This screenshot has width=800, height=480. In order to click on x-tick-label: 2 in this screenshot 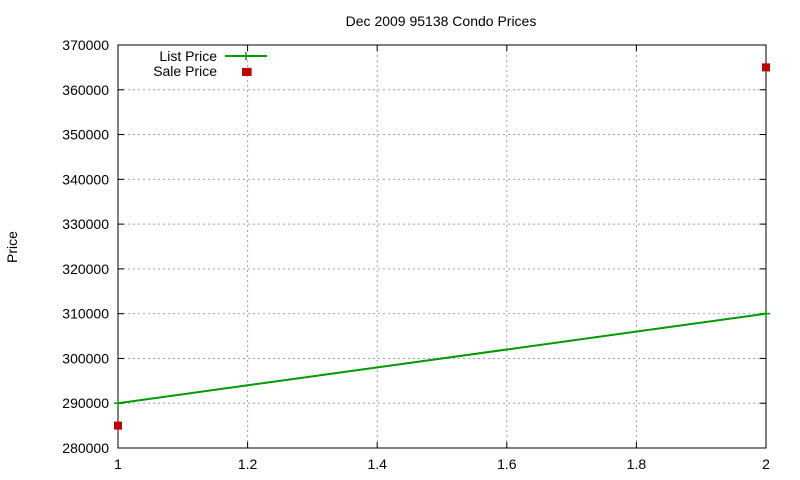, I will do `click(766, 464)`.